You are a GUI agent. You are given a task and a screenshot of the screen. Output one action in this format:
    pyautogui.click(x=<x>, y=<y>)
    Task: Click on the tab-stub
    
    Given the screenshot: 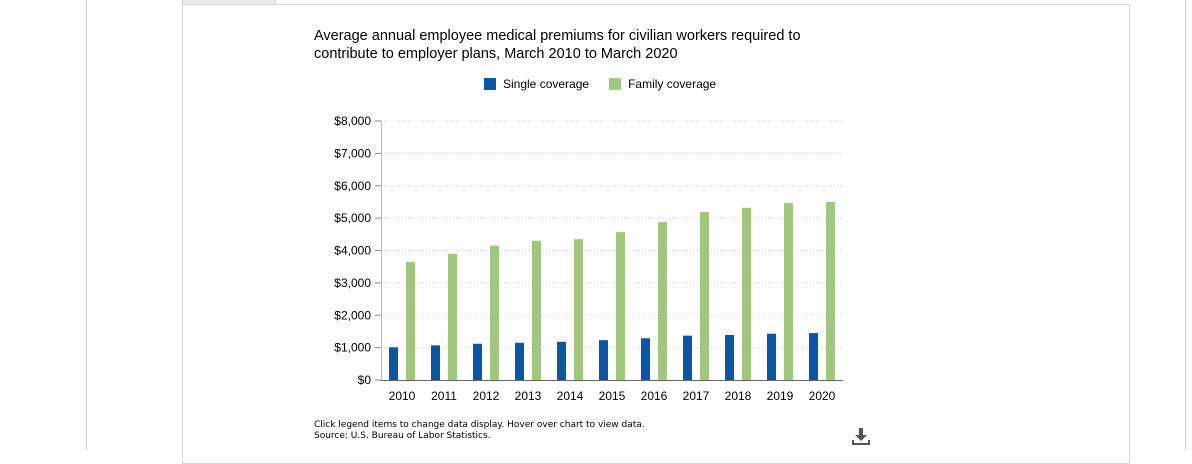 What is the action you would take?
    pyautogui.click(x=229, y=2)
    